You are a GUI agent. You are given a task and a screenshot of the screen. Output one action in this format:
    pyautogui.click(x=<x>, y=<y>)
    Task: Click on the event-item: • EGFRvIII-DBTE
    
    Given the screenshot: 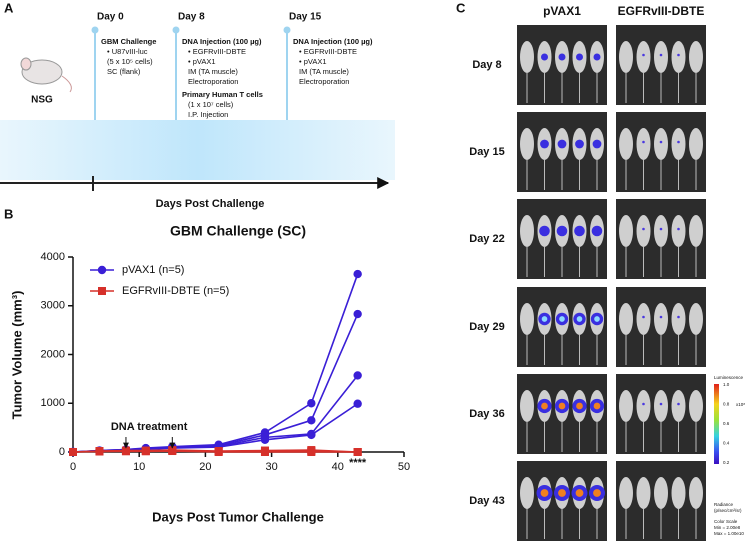 What is the action you would take?
    pyautogui.click(x=328, y=51)
    